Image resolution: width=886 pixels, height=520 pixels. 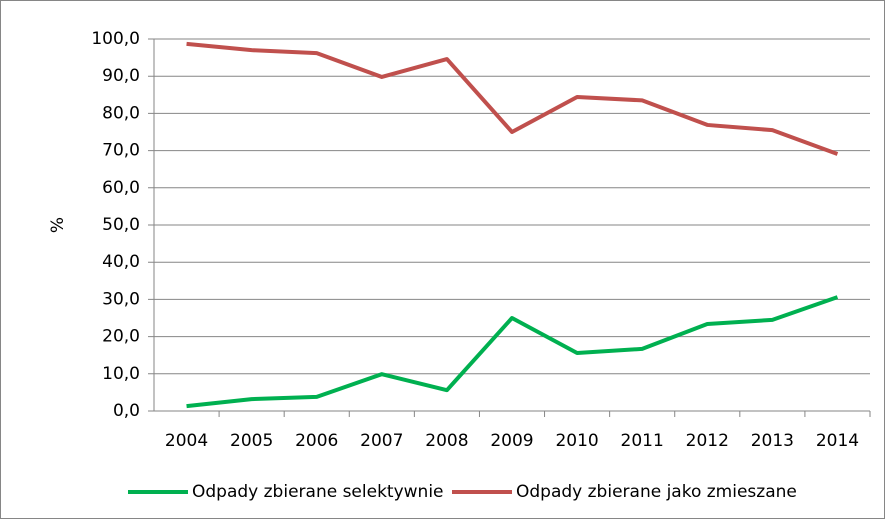 What do you see at coordinates (121, 337) in the screenshot?
I see `y-tick-label: 20,0` at bounding box center [121, 337].